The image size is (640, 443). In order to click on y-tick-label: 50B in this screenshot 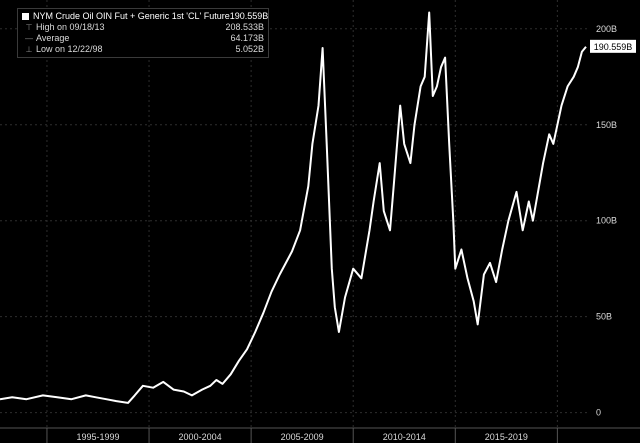, I will do `click(604, 317)`.